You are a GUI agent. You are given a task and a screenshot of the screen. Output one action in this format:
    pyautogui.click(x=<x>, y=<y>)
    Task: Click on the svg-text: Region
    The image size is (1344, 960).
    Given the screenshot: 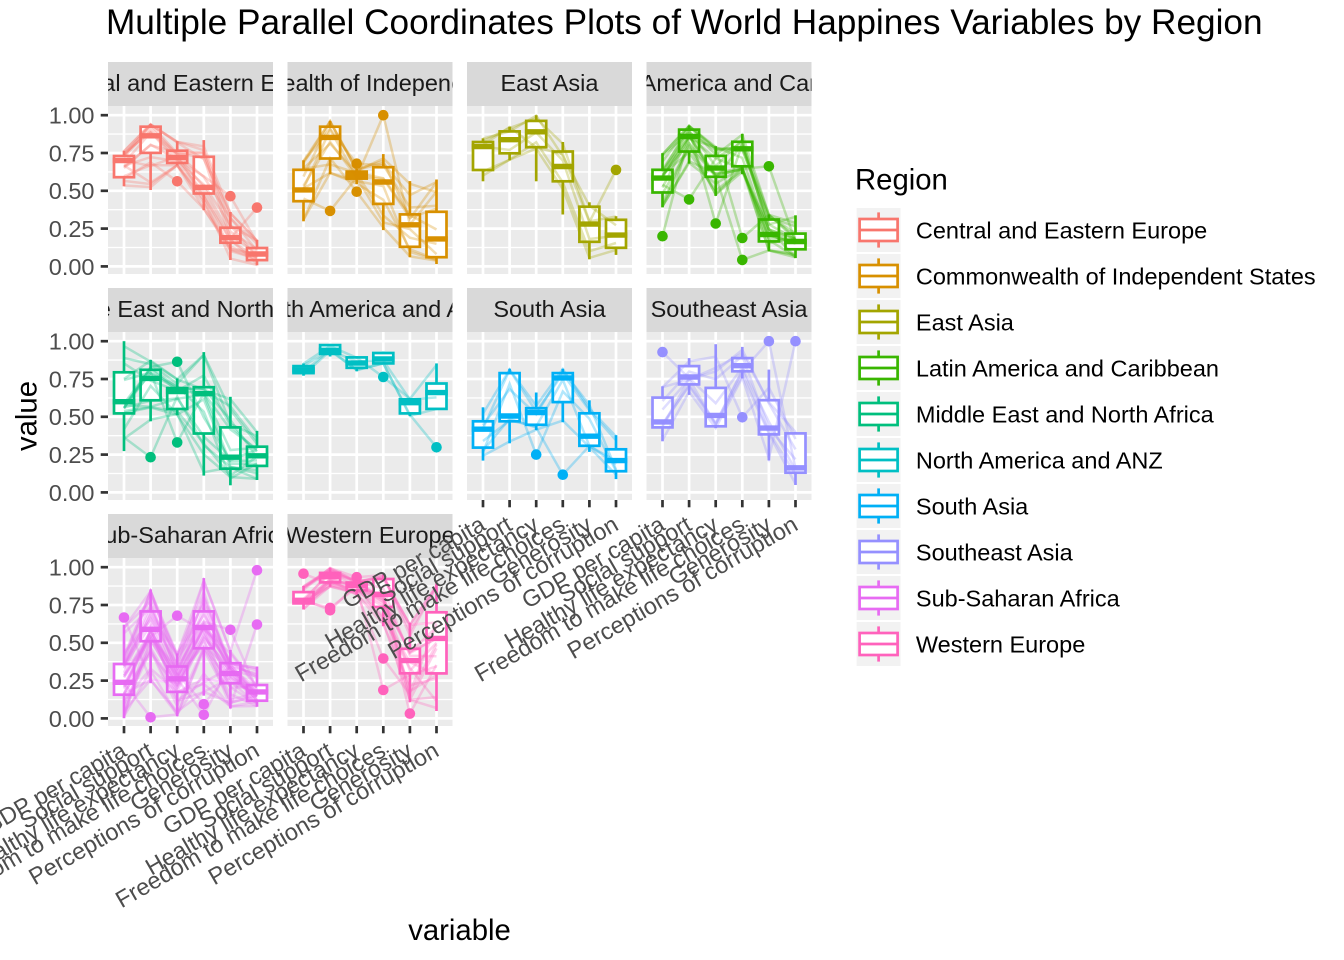 What is the action you would take?
    pyautogui.click(x=901, y=180)
    